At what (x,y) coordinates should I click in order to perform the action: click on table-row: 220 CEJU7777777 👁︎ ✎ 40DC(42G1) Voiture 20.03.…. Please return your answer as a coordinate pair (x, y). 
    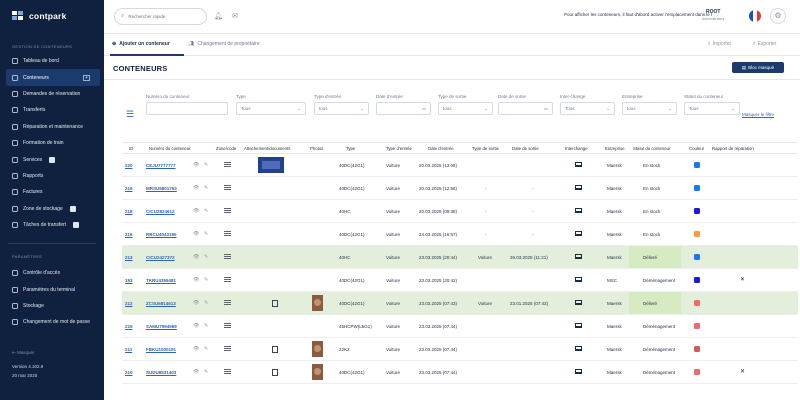
    Looking at the image, I should click on (460, 165).